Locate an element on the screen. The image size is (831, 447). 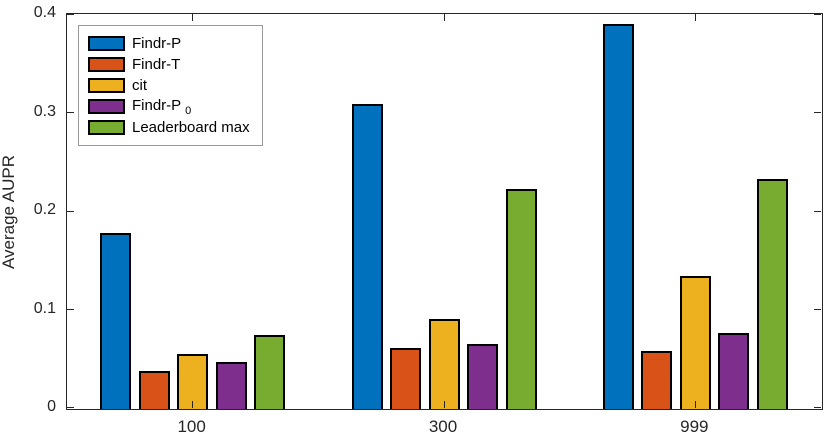
x-tick-label-300: 300 is located at coordinates (443, 426).